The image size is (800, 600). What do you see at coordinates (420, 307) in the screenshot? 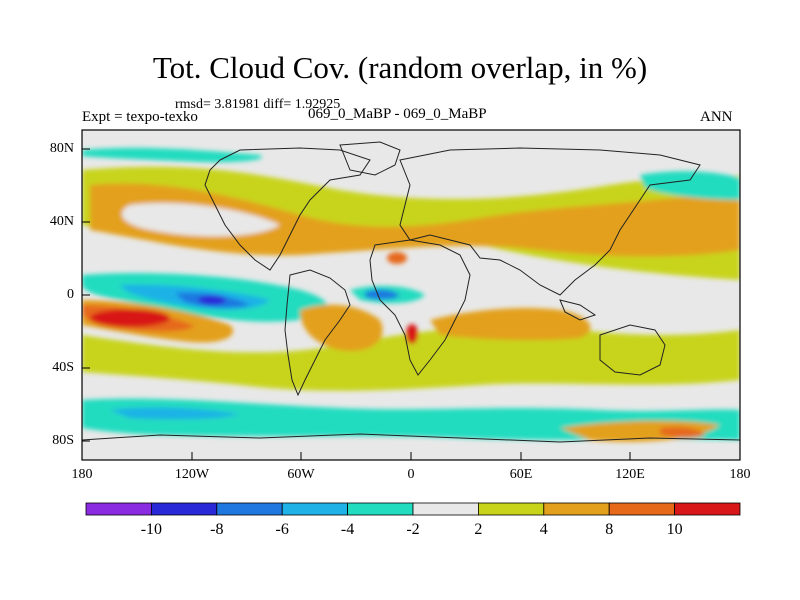
I see `africa-coast` at bounding box center [420, 307].